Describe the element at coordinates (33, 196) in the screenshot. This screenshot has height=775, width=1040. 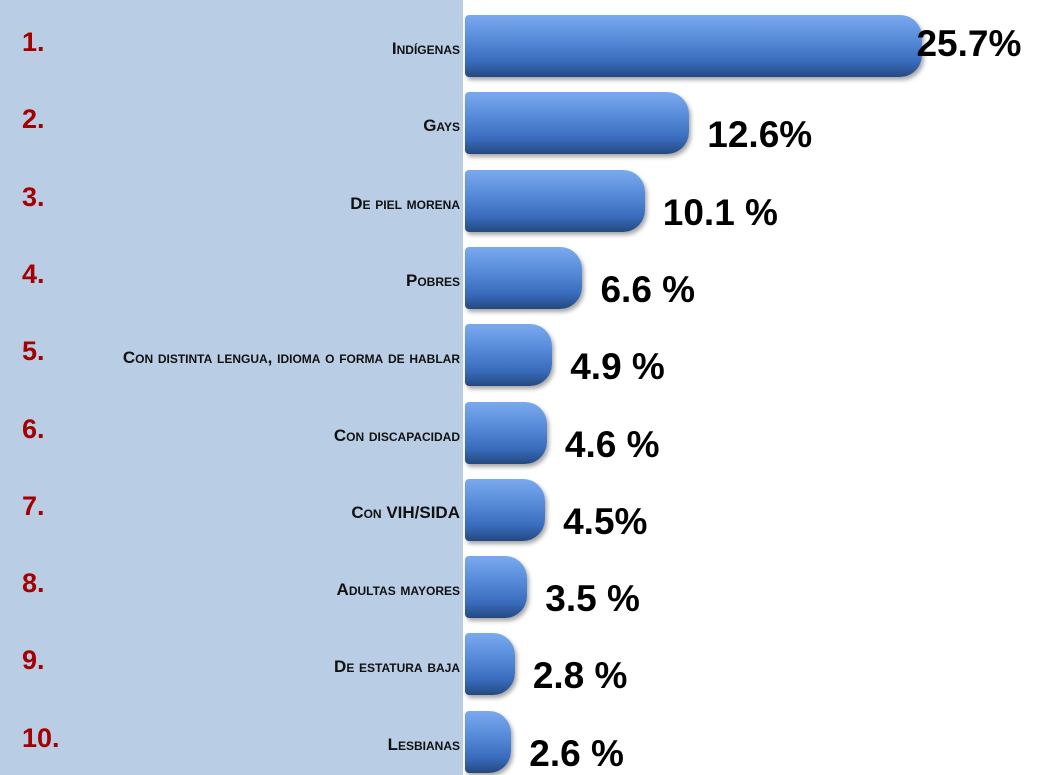
I see `rank-label: 3.` at that location.